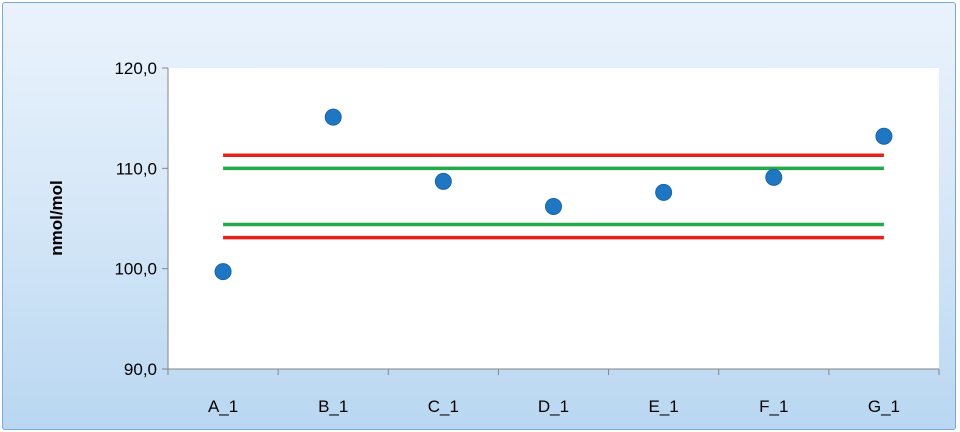  What do you see at coordinates (333, 406) in the screenshot?
I see `x-tick-label: B_1` at bounding box center [333, 406].